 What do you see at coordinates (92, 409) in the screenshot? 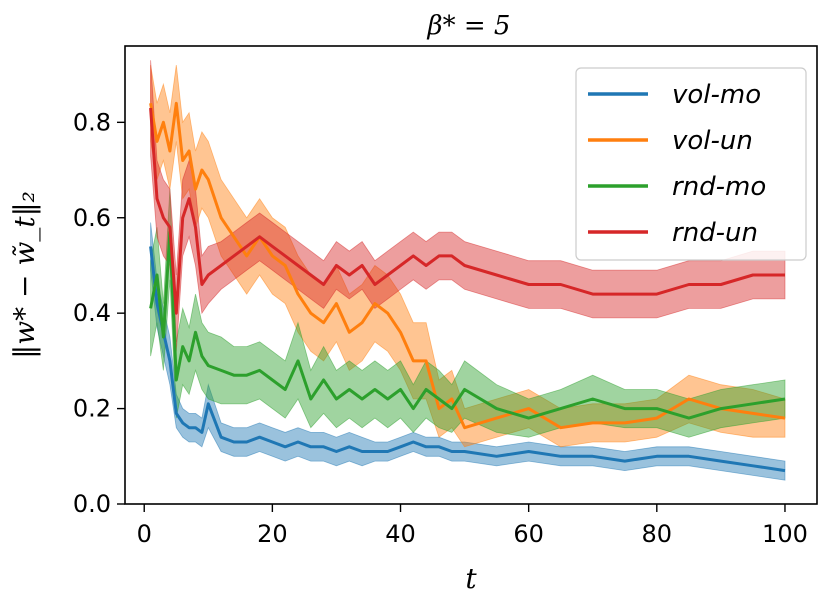
I see `y-tick-label: 0.2` at bounding box center [92, 409].